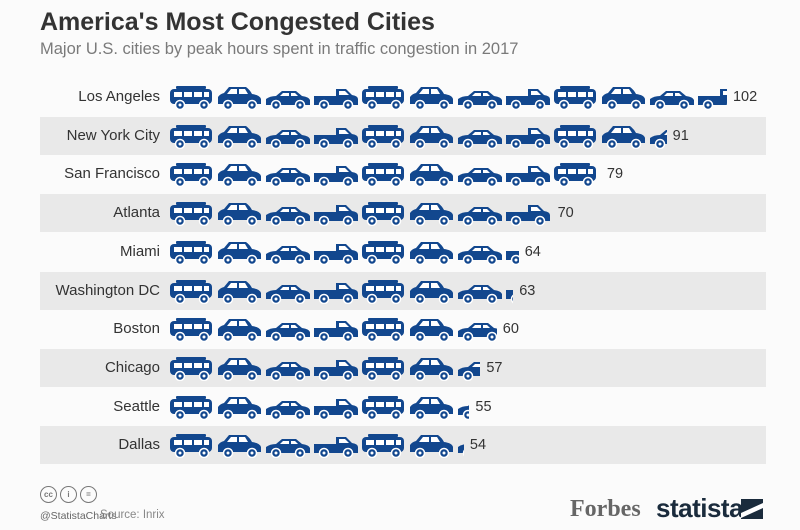 This screenshot has height=530, width=800. I want to click on value-label: 54, so click(478, 445).